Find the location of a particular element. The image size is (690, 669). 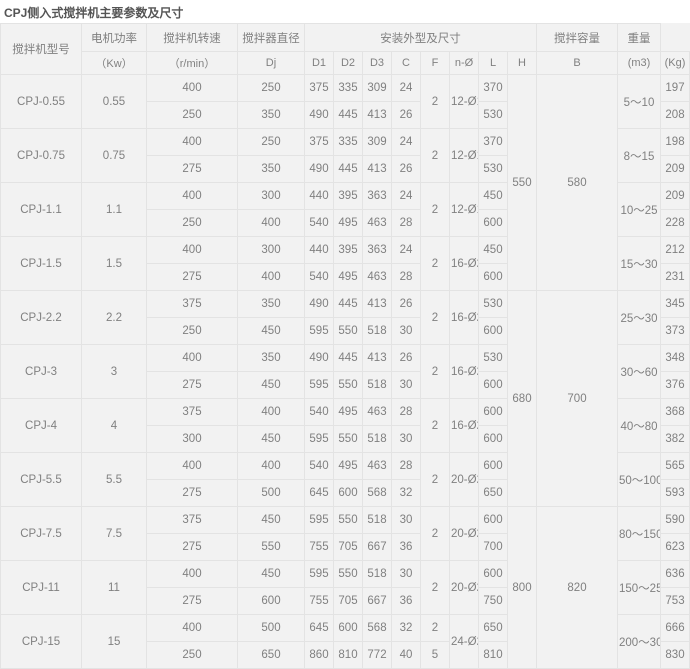

cell-weight: 753 is located at coordinates (675, 601).